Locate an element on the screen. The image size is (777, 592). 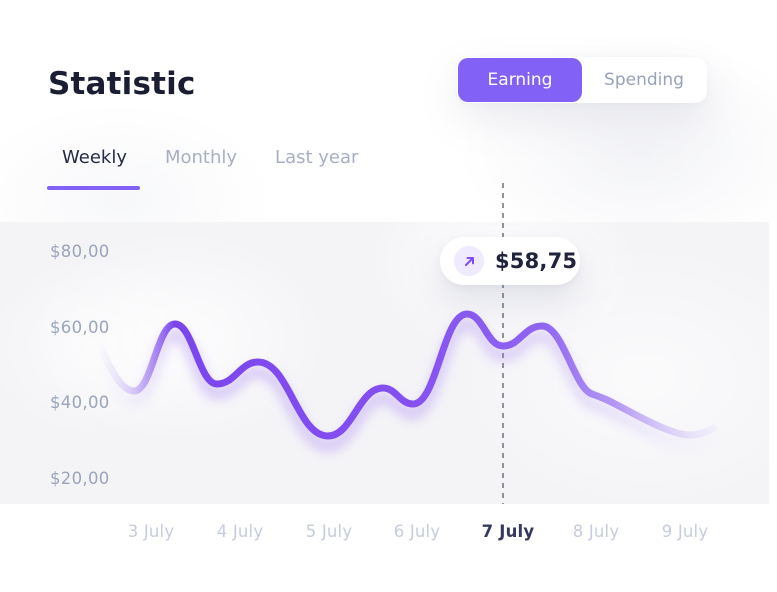
active-tab-underline is located at coordinates (93, 188).